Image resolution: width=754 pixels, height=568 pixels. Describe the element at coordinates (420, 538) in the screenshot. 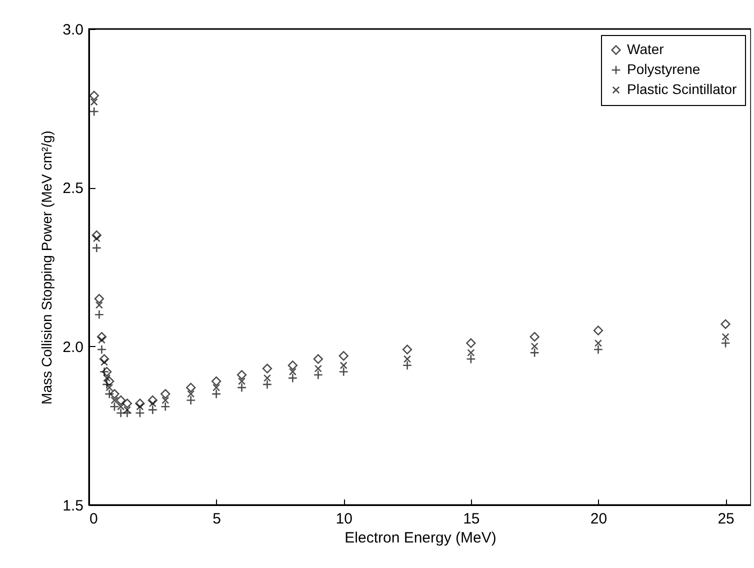

I see `x-axis-title: Electron Energy (MeV)` at that location.